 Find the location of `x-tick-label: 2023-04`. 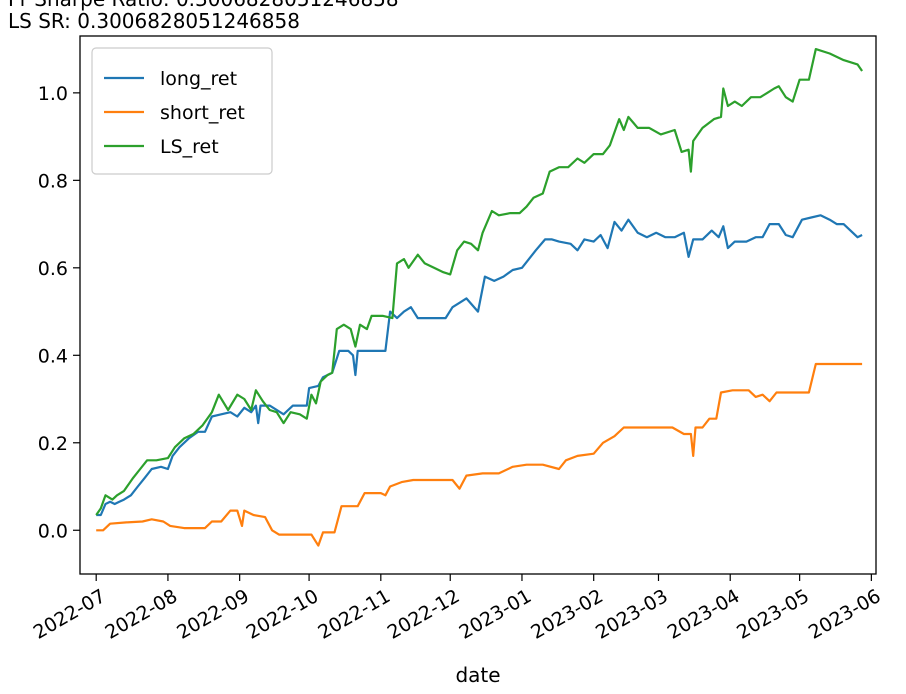

x-tick-label: 2023-04 is located at coordinates (704, 614).